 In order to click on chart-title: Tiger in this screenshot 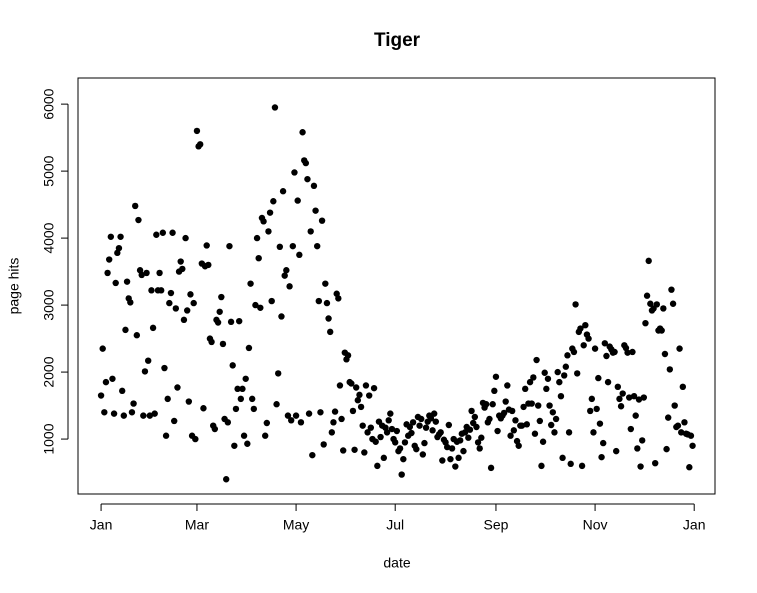, I will do `click(397, 40)`.